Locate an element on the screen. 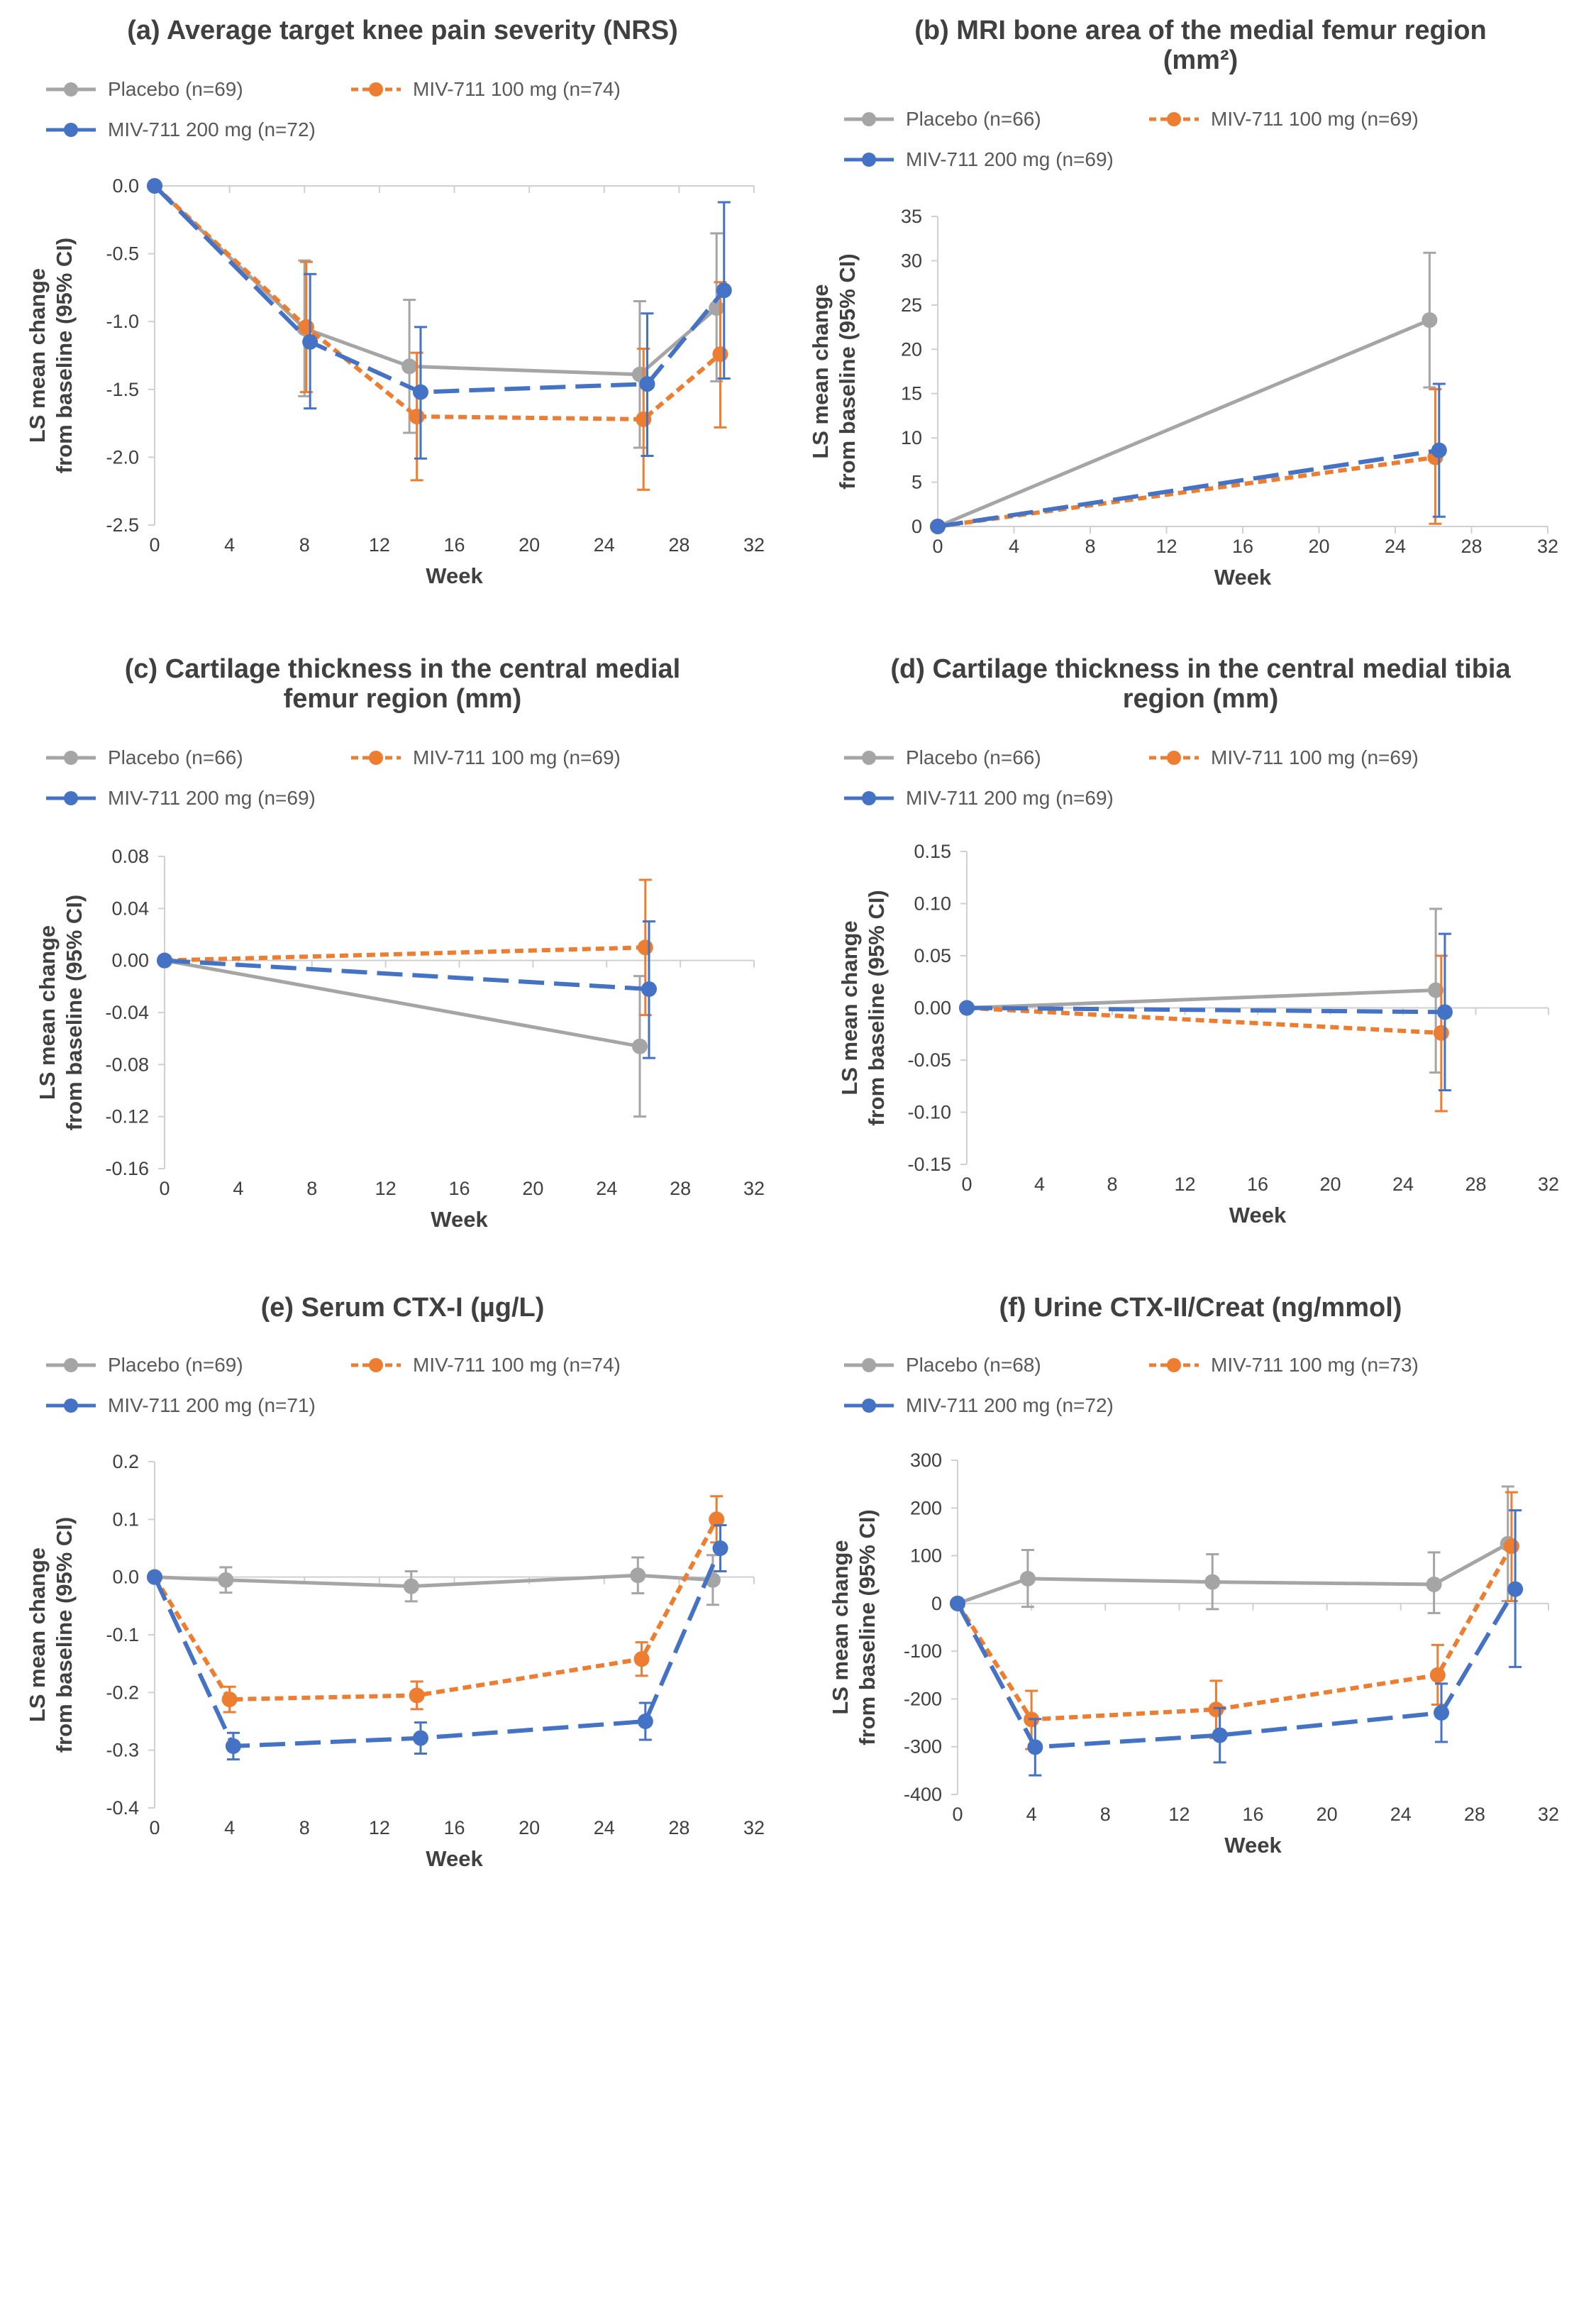  y-tick-label: -0.08 is located at coordinates (127, 1064).